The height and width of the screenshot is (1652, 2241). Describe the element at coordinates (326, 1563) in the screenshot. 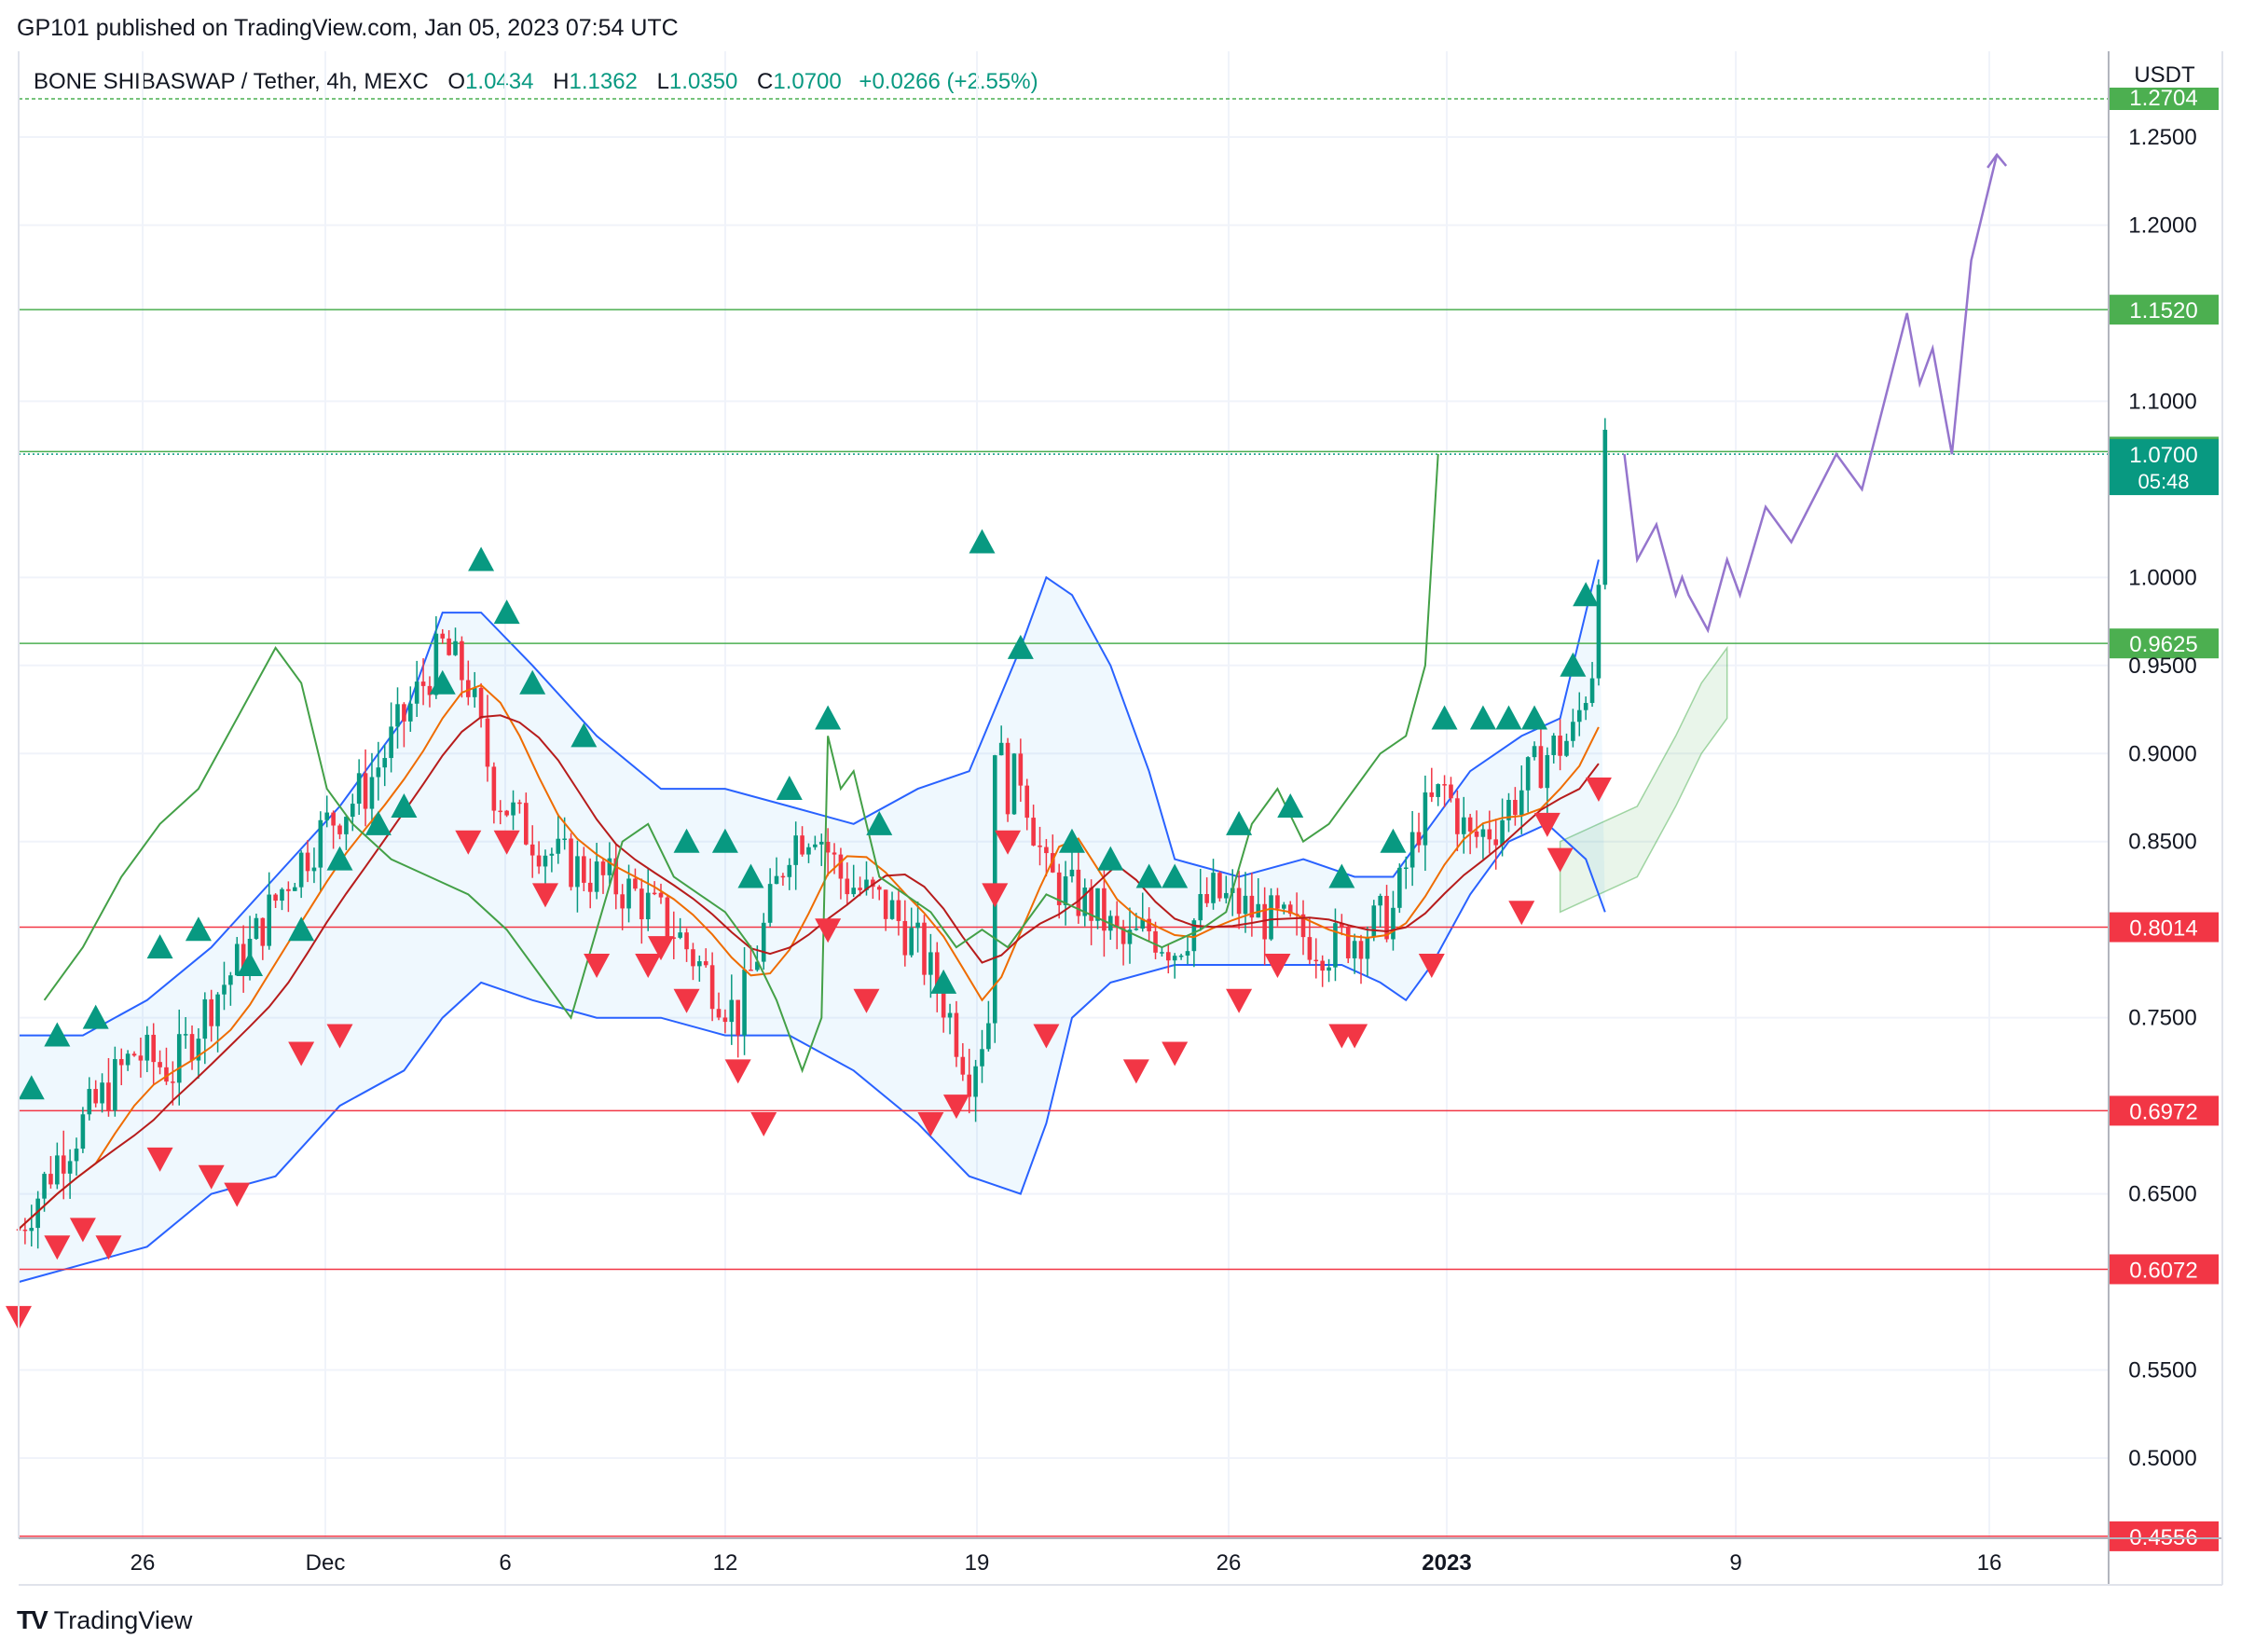

I see `x-tick-label: Dec` at that location.